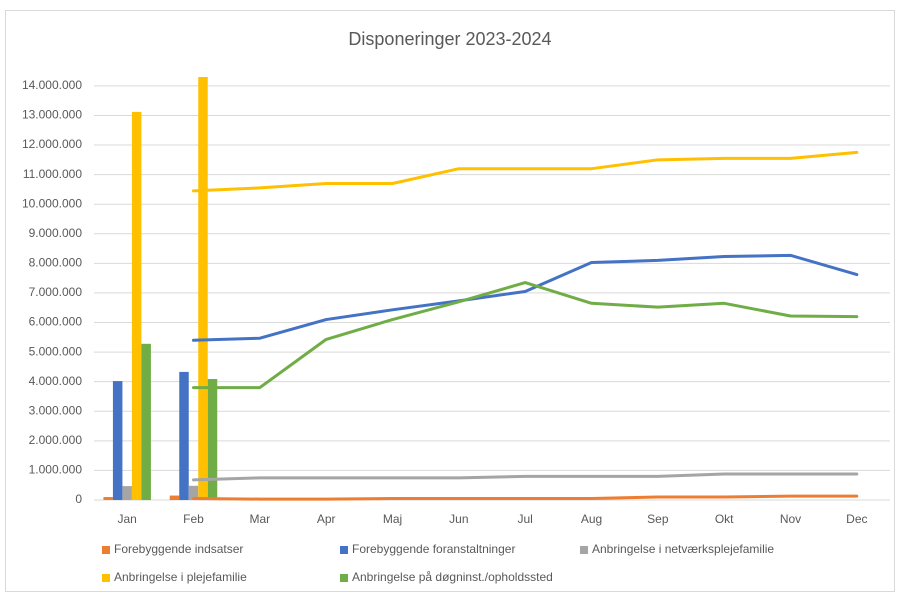  Describe the element at coordinates (56, 233) in the screenshot. I see `y-tick-label: 9.000.000` at that location.